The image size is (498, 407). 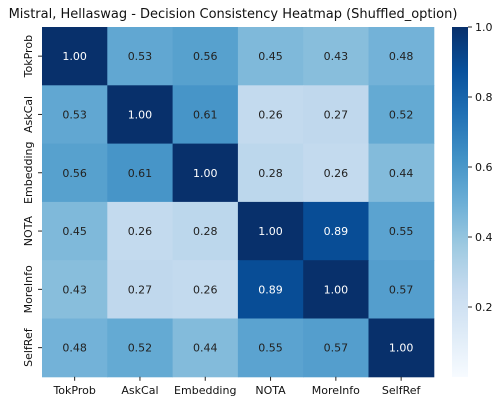 What do you see at coordinates (270, 390) in the screenshot?
I see `x-tick-label: NOTA` at bounding box center [270, 390].